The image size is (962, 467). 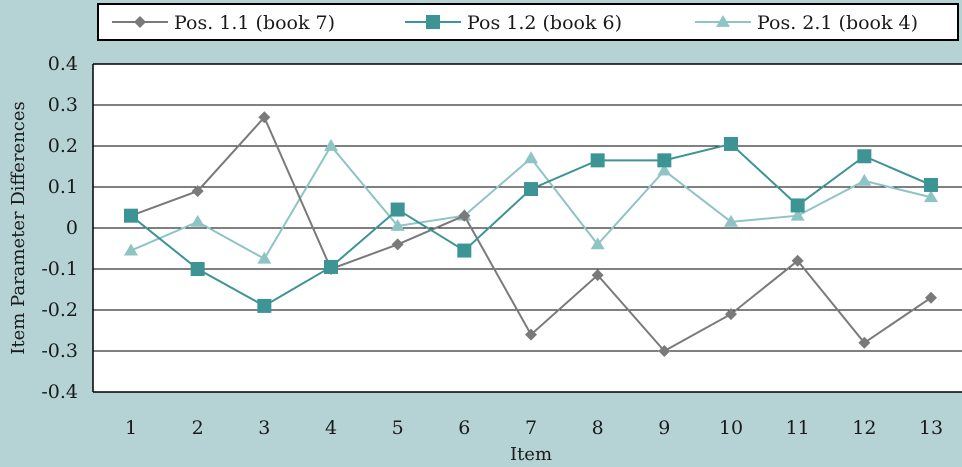 I want to click on x-tick-label: 4, so click(x=331, y=428).